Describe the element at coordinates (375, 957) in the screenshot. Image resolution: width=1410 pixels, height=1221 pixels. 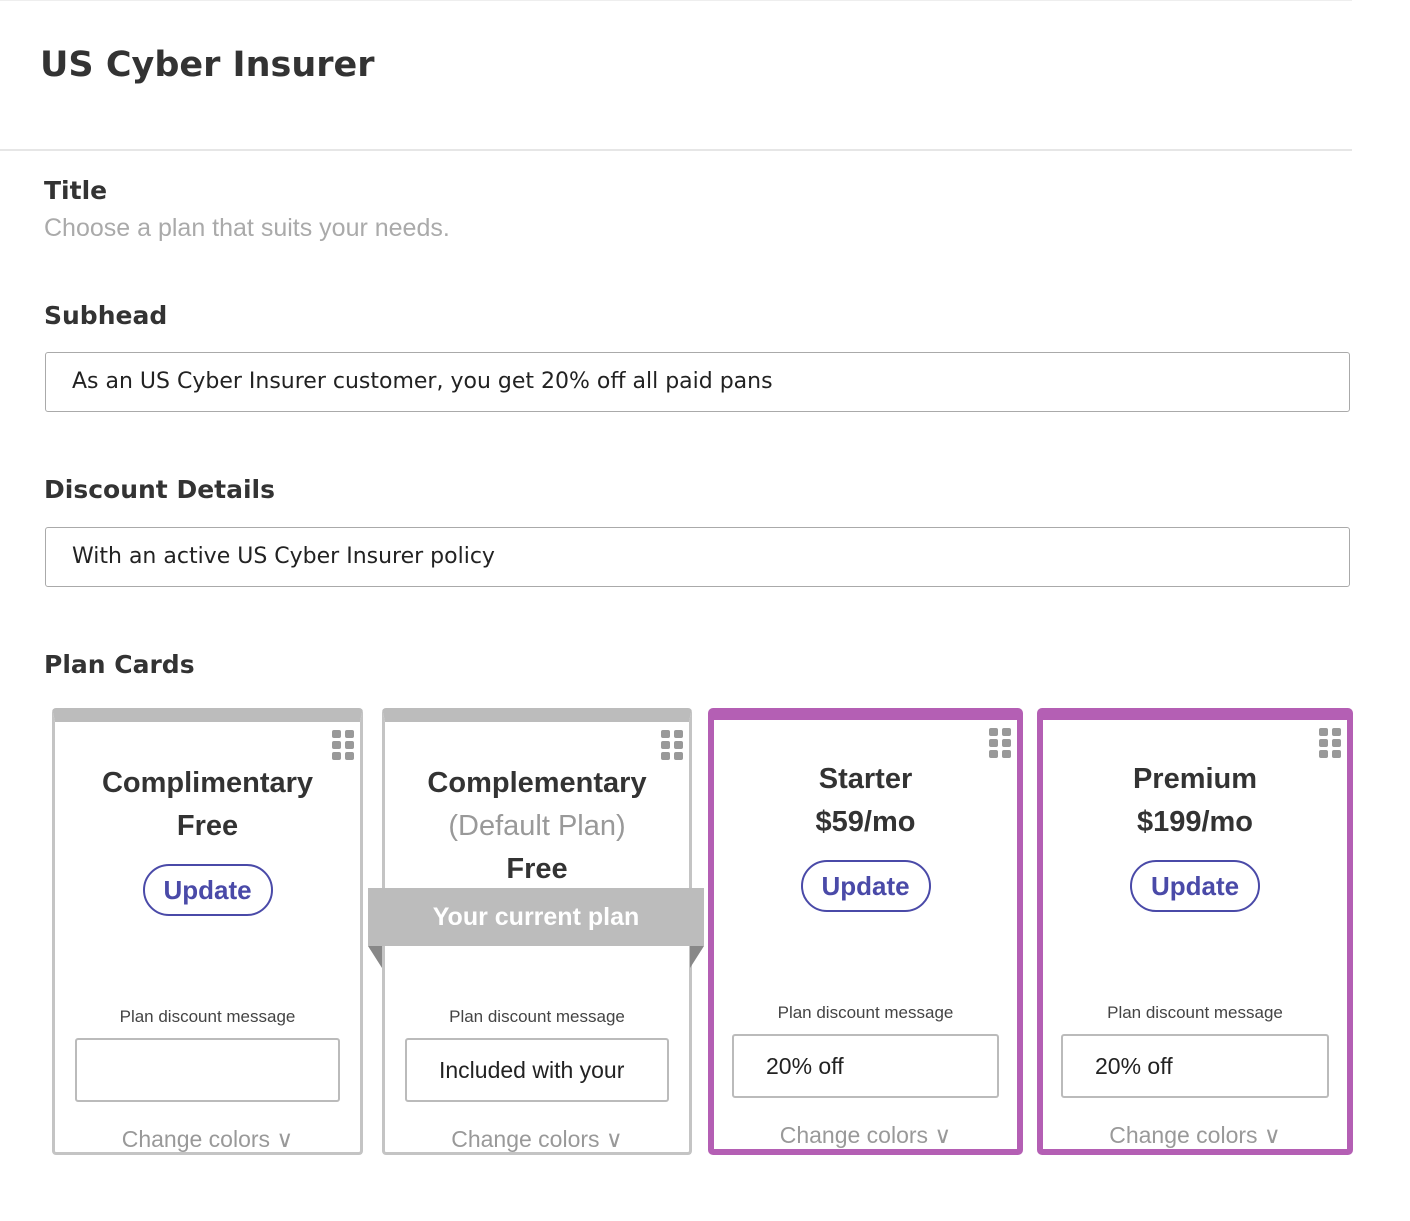
I see `ribbon-fold-left` at that location.